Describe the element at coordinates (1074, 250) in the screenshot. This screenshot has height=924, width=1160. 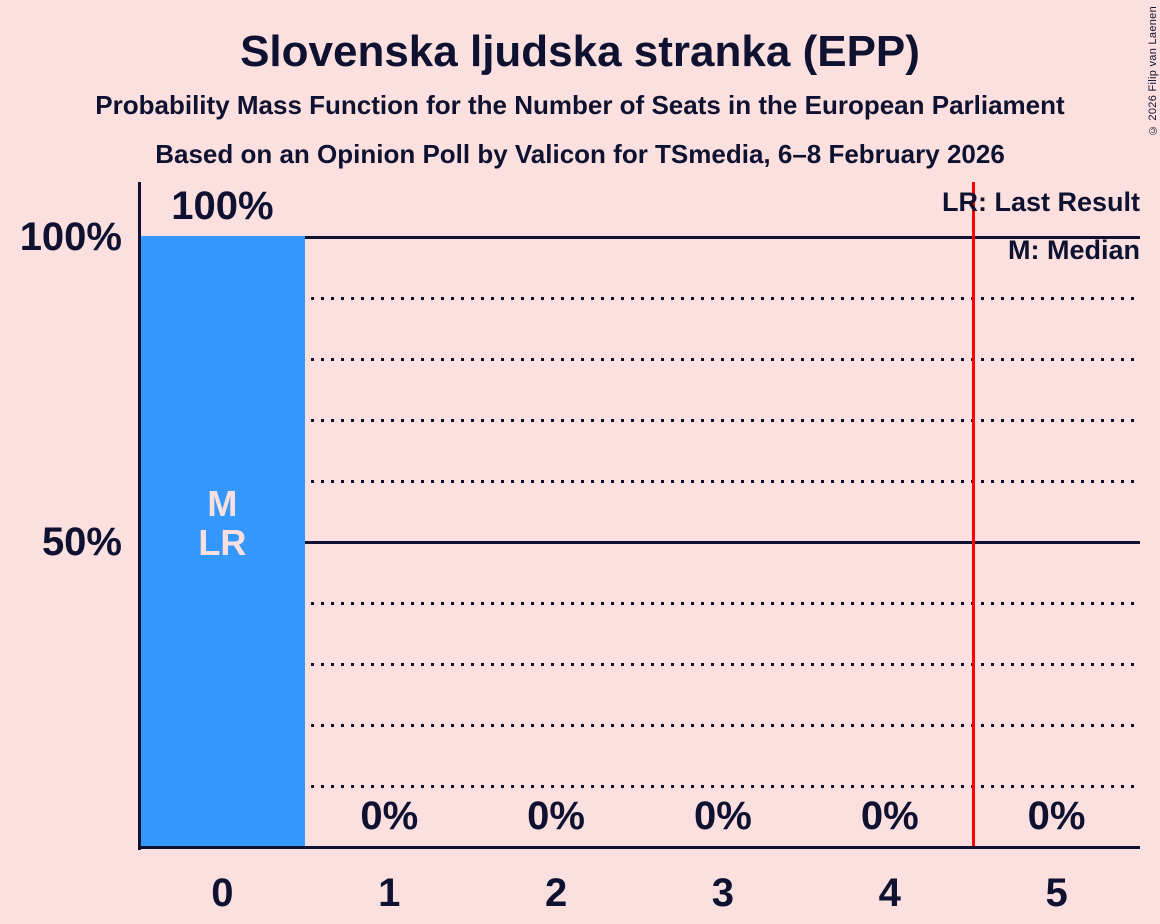
I see `legend-median: M: Median` at that location.